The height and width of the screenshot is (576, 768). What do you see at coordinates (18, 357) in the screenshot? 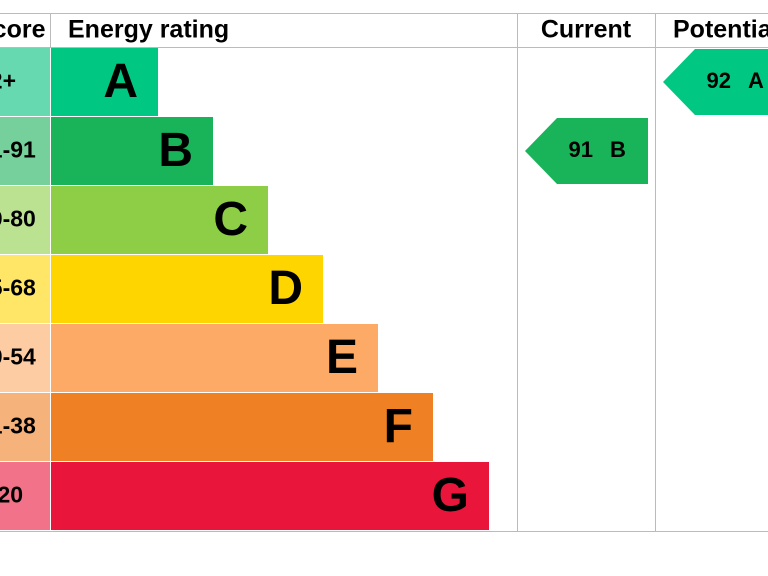
I see `score-range: 39-54` at bounding box center [18, 357].